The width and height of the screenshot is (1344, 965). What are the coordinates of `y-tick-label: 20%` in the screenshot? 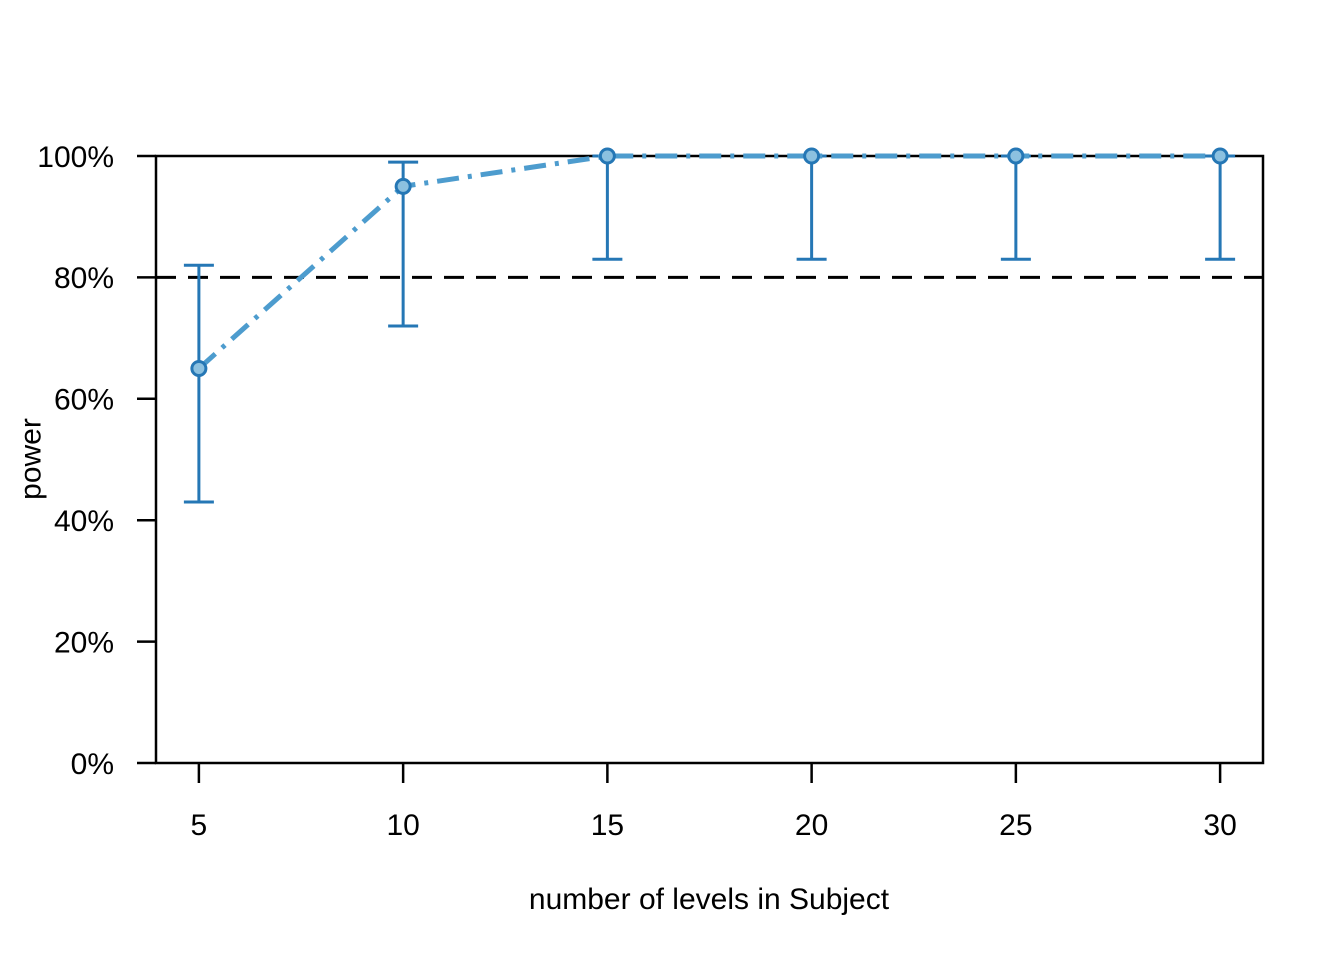 It's located at (84, 642).